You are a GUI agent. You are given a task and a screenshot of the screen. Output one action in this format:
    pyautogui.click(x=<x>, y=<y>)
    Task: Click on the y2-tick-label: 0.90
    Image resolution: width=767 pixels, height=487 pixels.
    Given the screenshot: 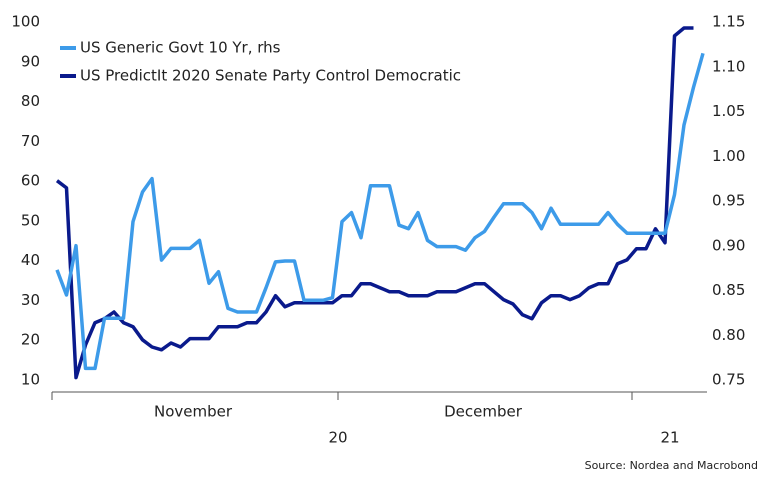 What is the action you would take?
    pyautogui.click(x=728, y=245)
    